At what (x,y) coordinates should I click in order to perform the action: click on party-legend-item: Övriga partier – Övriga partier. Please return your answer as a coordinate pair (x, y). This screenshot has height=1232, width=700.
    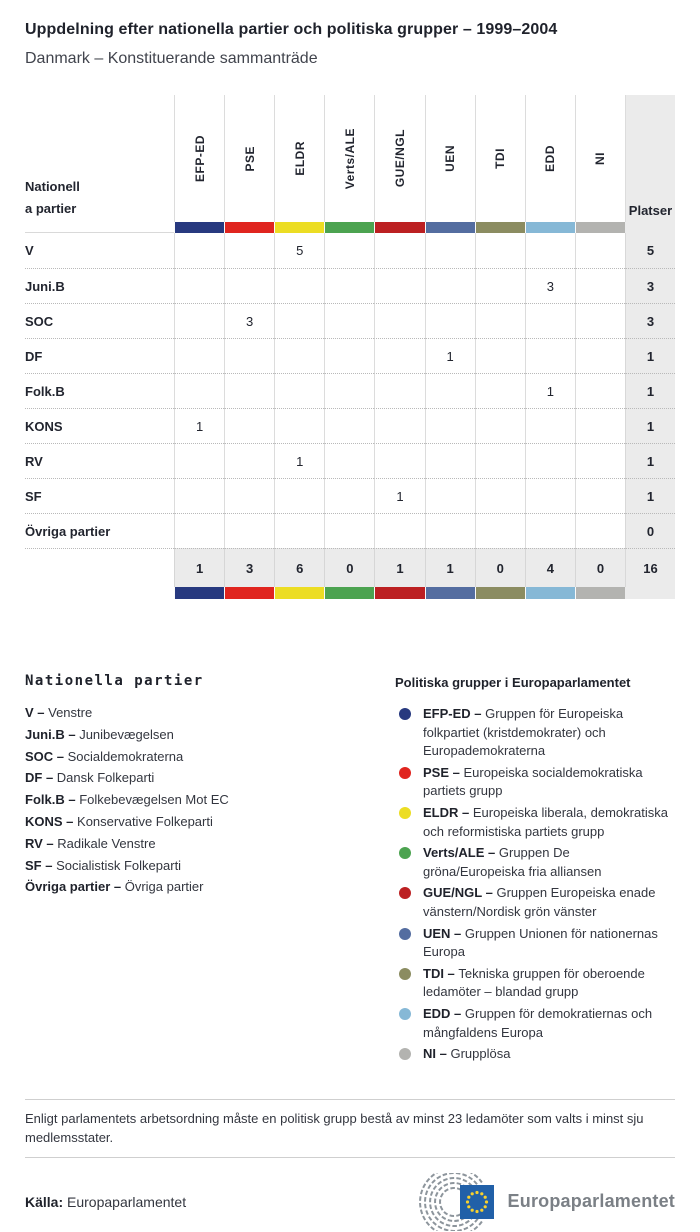
    Looking at the image, I should click on (114, 887).